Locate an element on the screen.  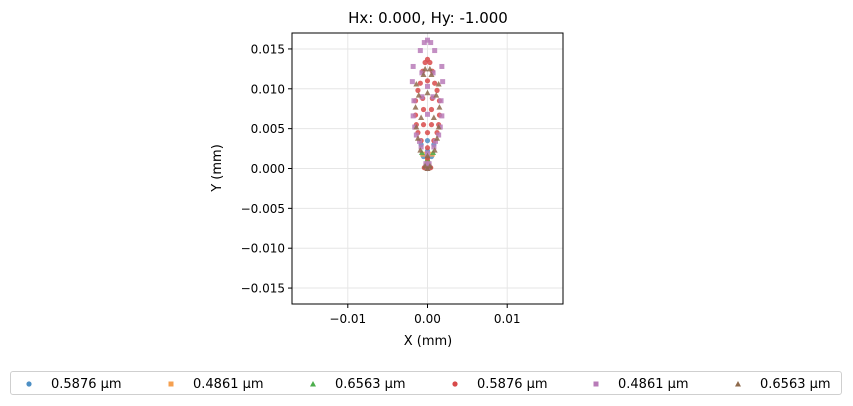
x-axis-label: X (mm) is located at coordinates (428, 341).